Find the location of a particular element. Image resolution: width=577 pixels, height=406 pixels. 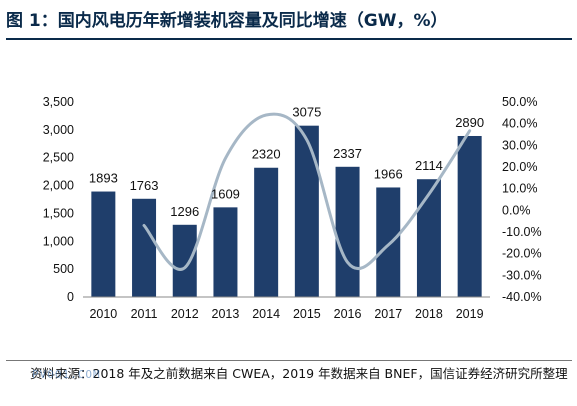

left-y-axis-ticks: 0 500 1,000 1,500 2,000 2,500 3,000 3,500 is located at coordinates (58, 199).